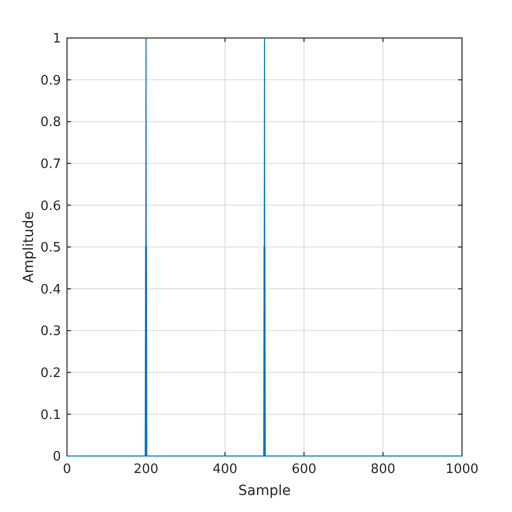  I want to click on y-tick-label: 0.5, so click(50, 248).